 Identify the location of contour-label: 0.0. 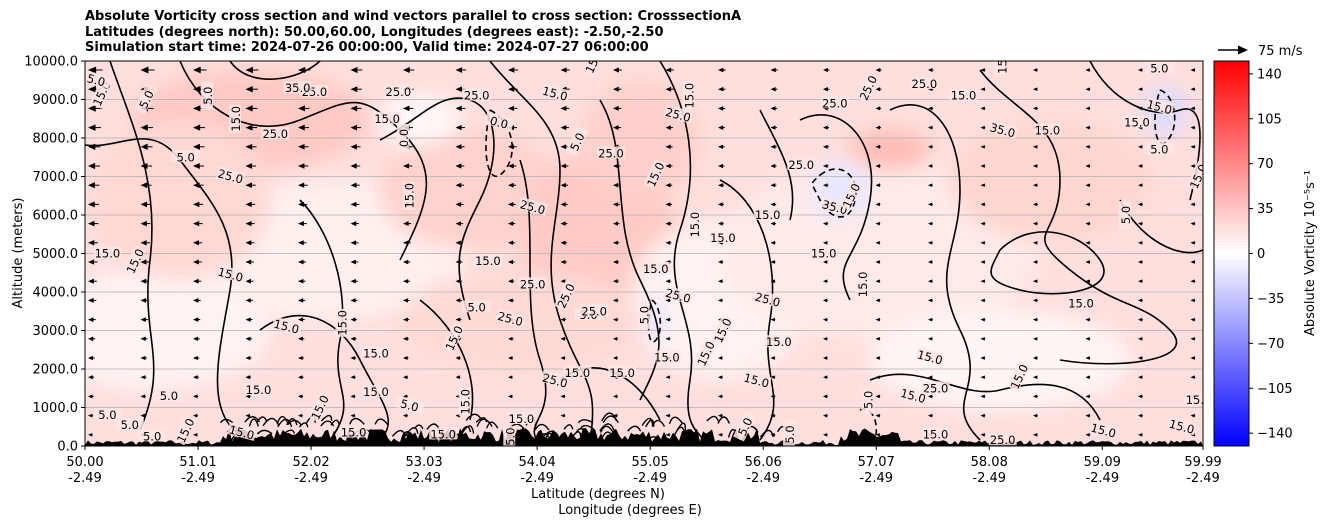
(404, 138).